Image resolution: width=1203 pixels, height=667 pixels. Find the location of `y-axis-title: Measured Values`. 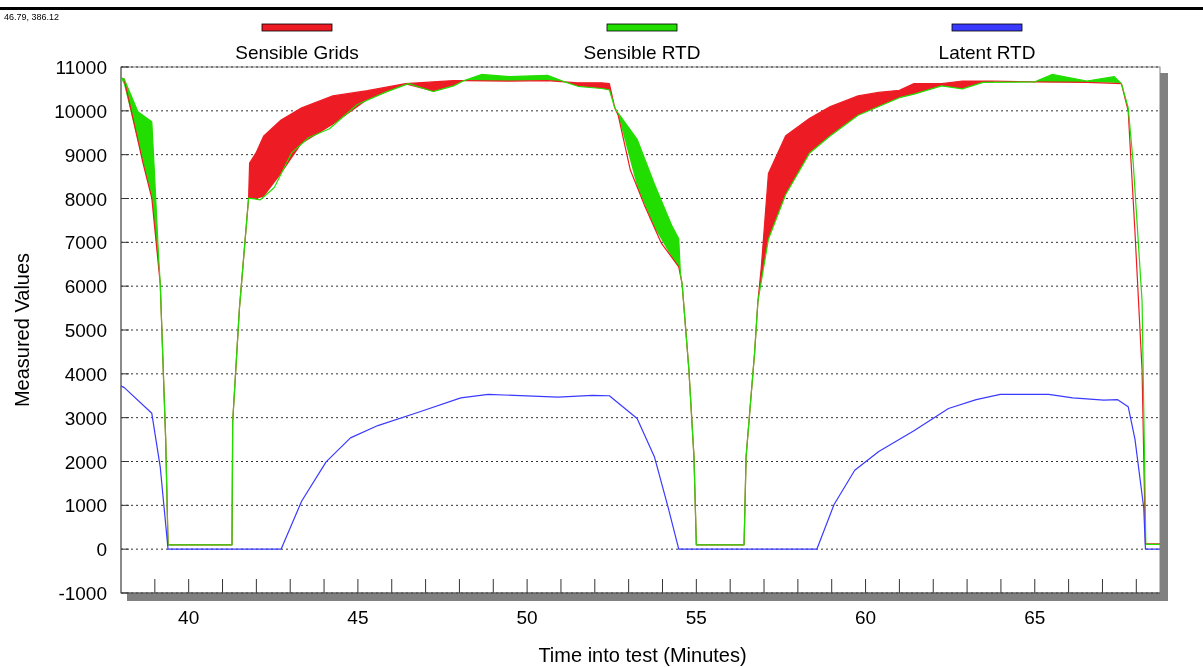

y-axis-title: Measured Values is located at coordinates (22, 330).